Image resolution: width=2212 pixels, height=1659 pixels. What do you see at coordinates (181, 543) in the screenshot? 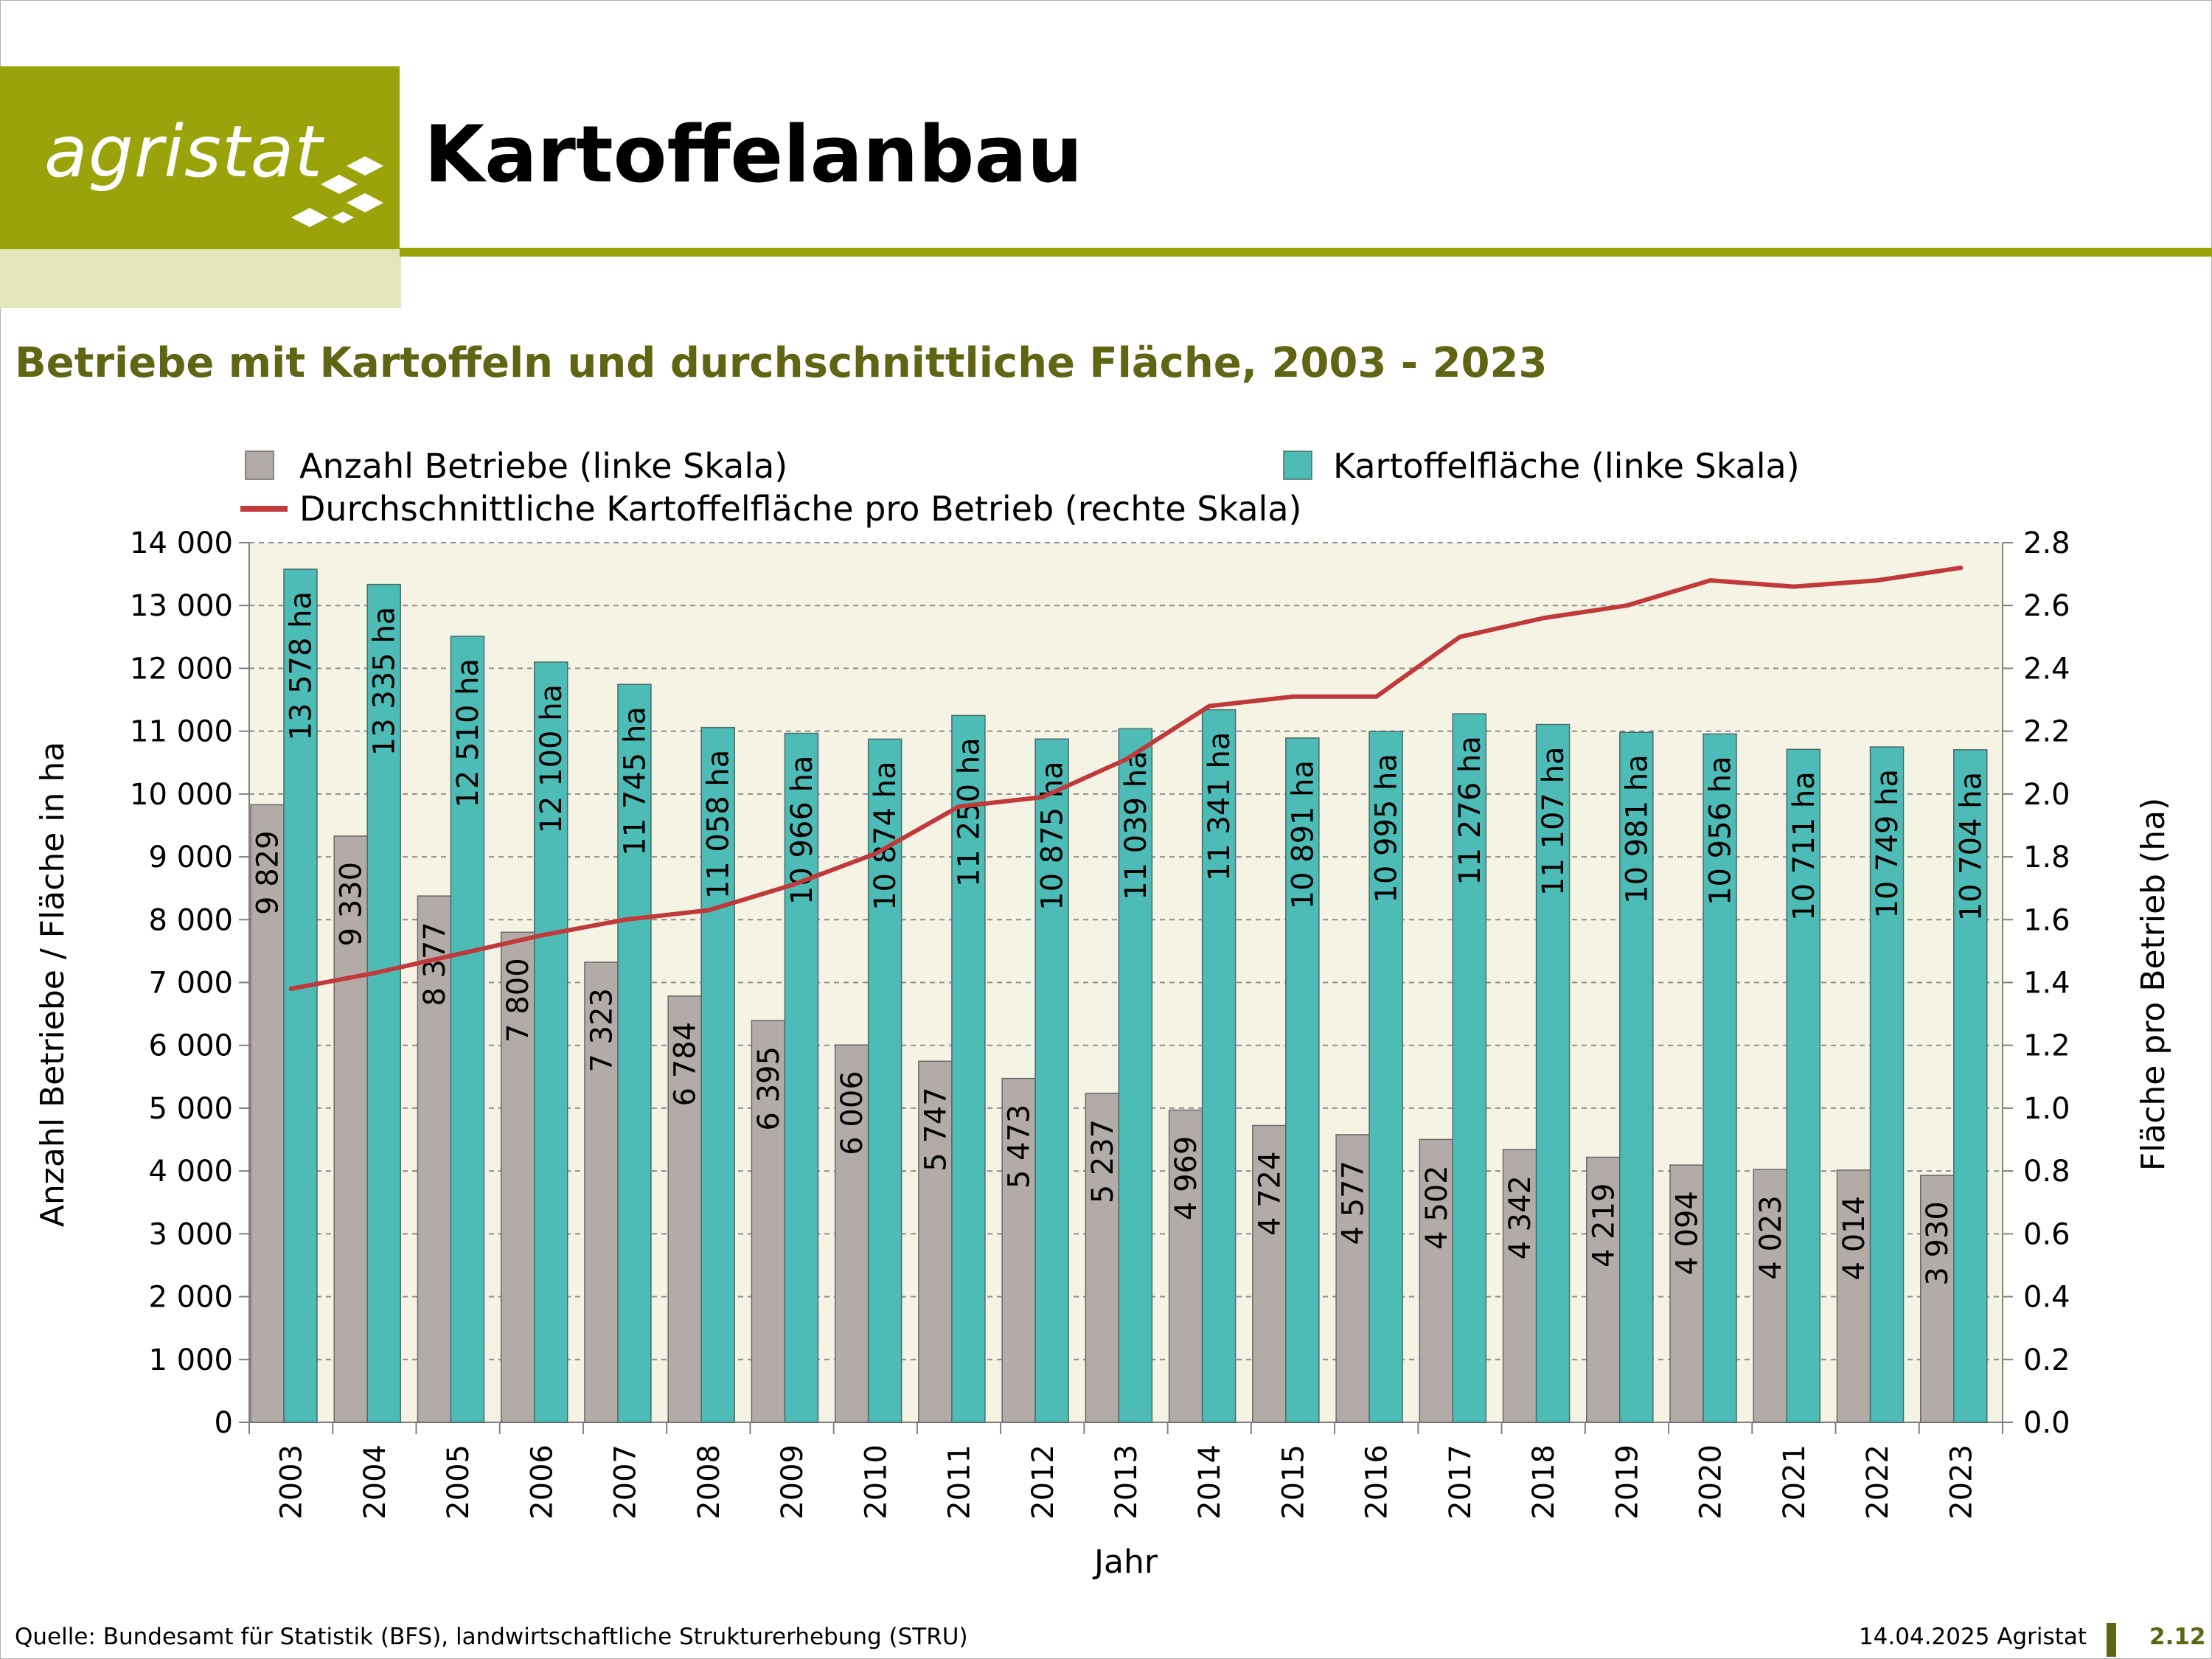
I see `y-tick-label-left: 14 000` at bounding box center [181, 543].